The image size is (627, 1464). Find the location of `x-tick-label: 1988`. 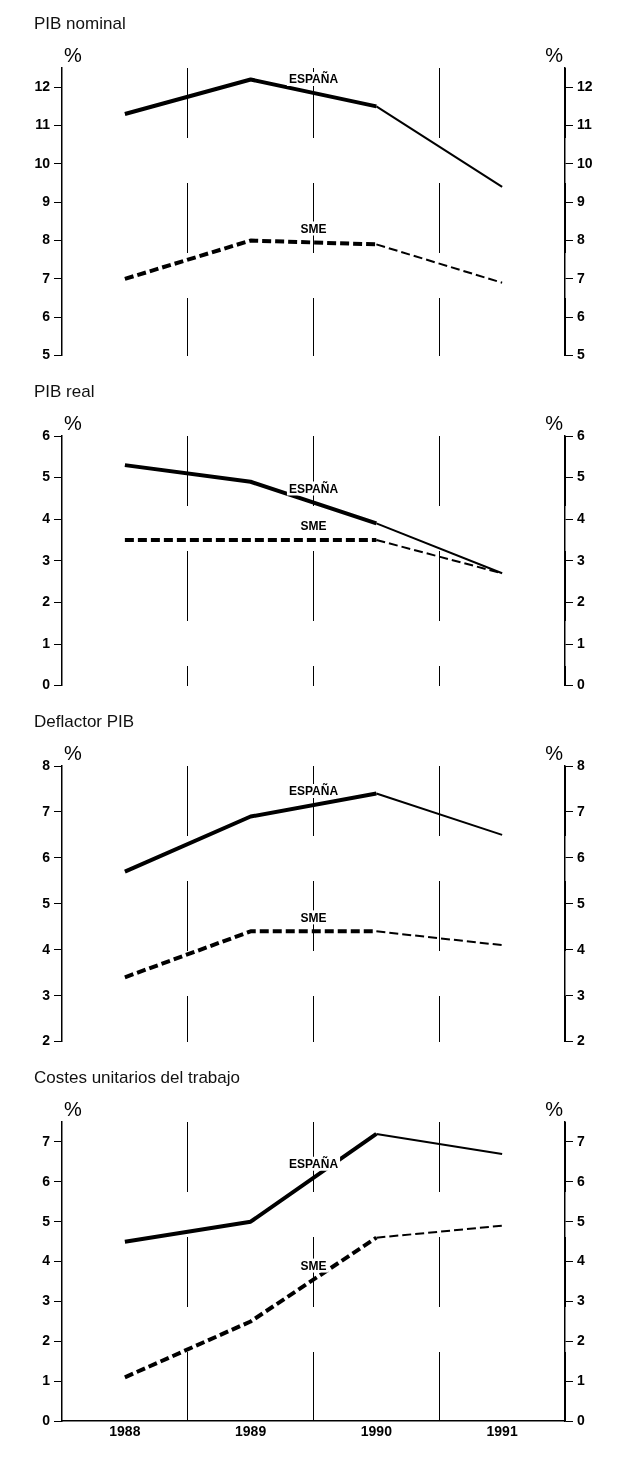

x-tick-label: 1988 is located at coordinates (125, 1431).